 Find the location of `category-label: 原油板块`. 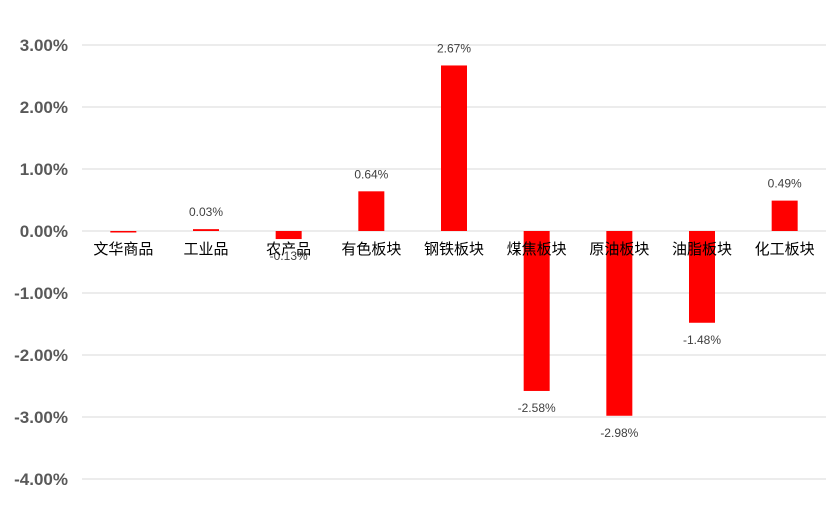

category-label: 原油板块 is located at coordinates (619, 249).